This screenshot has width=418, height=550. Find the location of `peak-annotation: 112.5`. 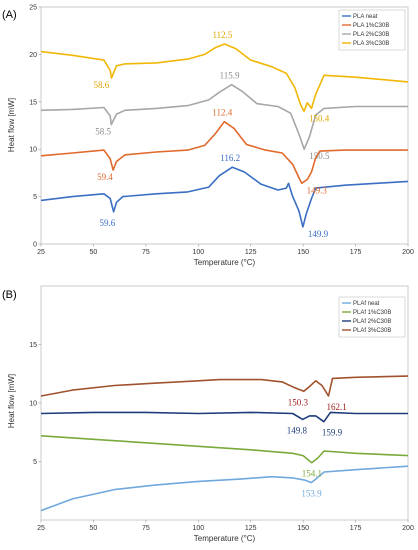

peak-annotation: 112.5 is located at coordinates (223, 35).